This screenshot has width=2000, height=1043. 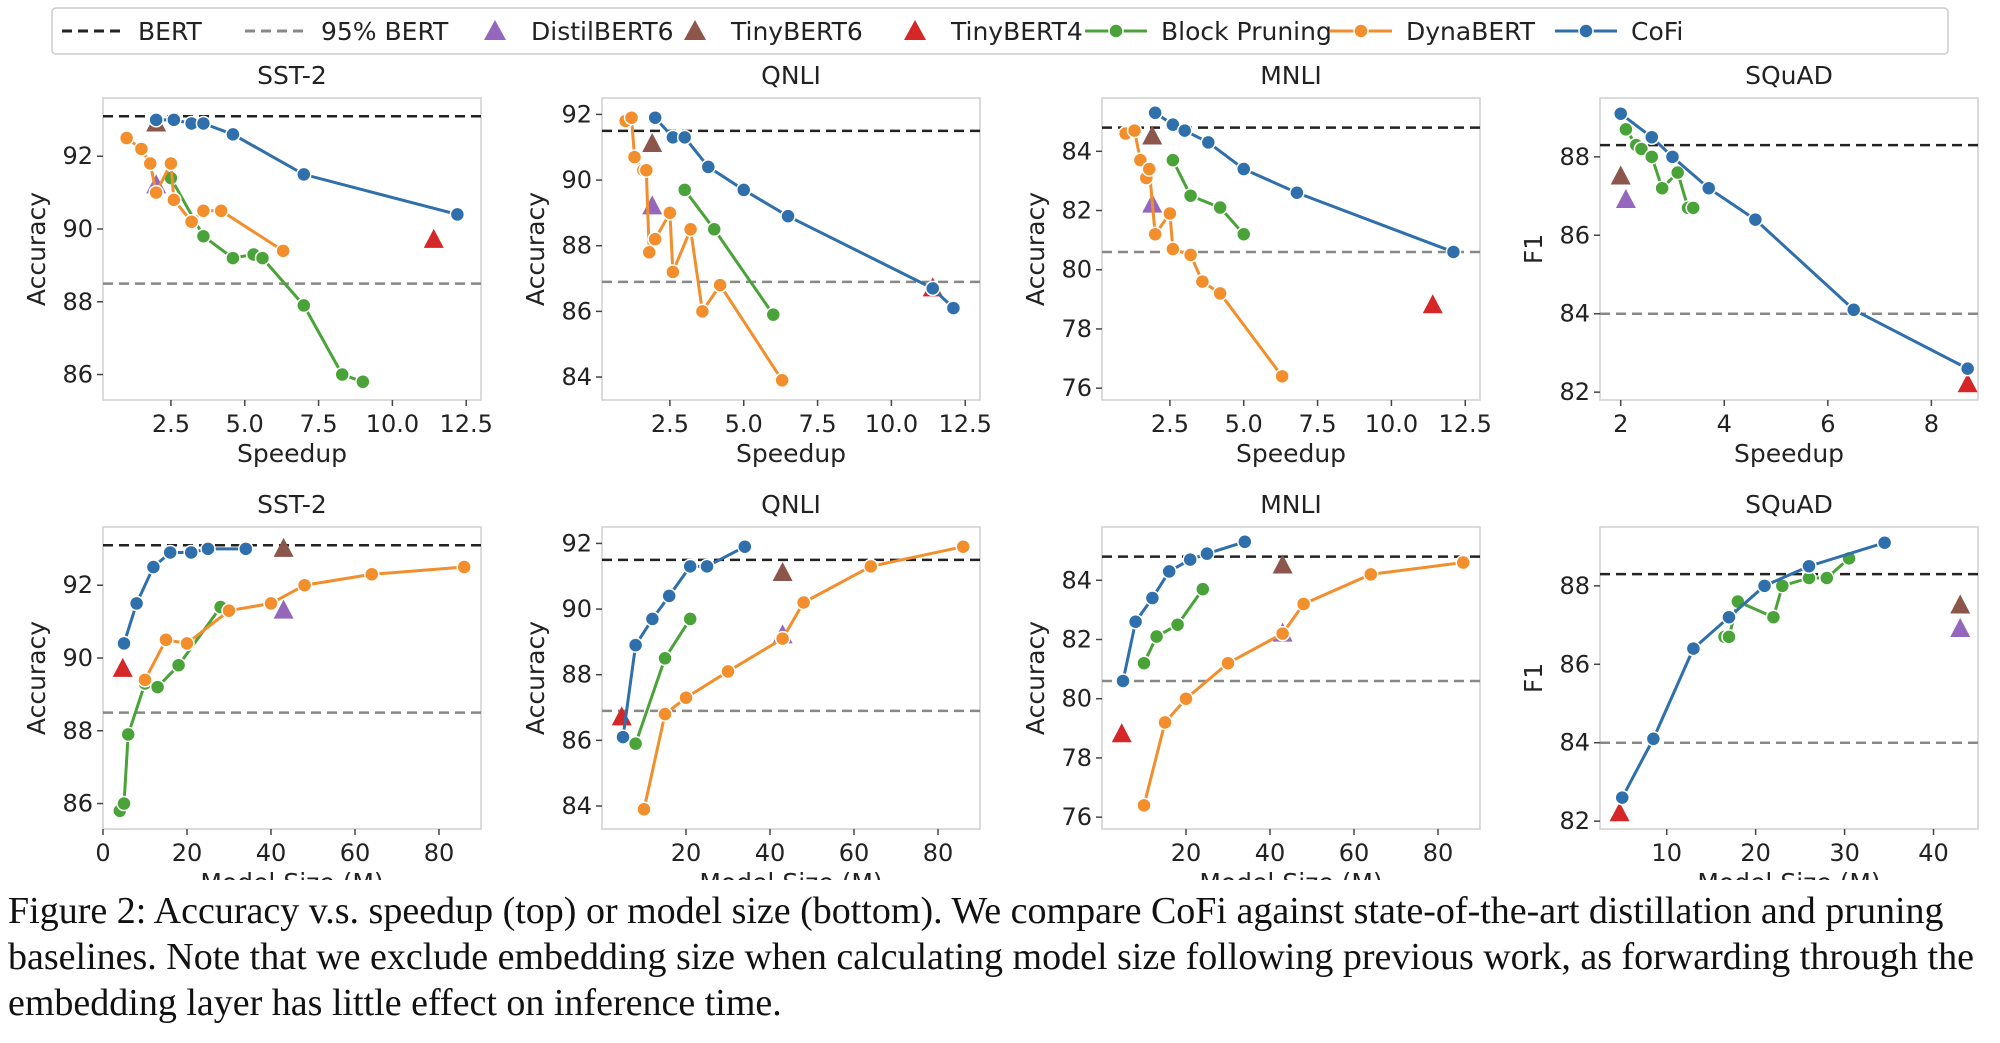 What do you see at coordinates (304, 623) in the screenshot?
I see `series-dyna` at bounding box center [304, 623].